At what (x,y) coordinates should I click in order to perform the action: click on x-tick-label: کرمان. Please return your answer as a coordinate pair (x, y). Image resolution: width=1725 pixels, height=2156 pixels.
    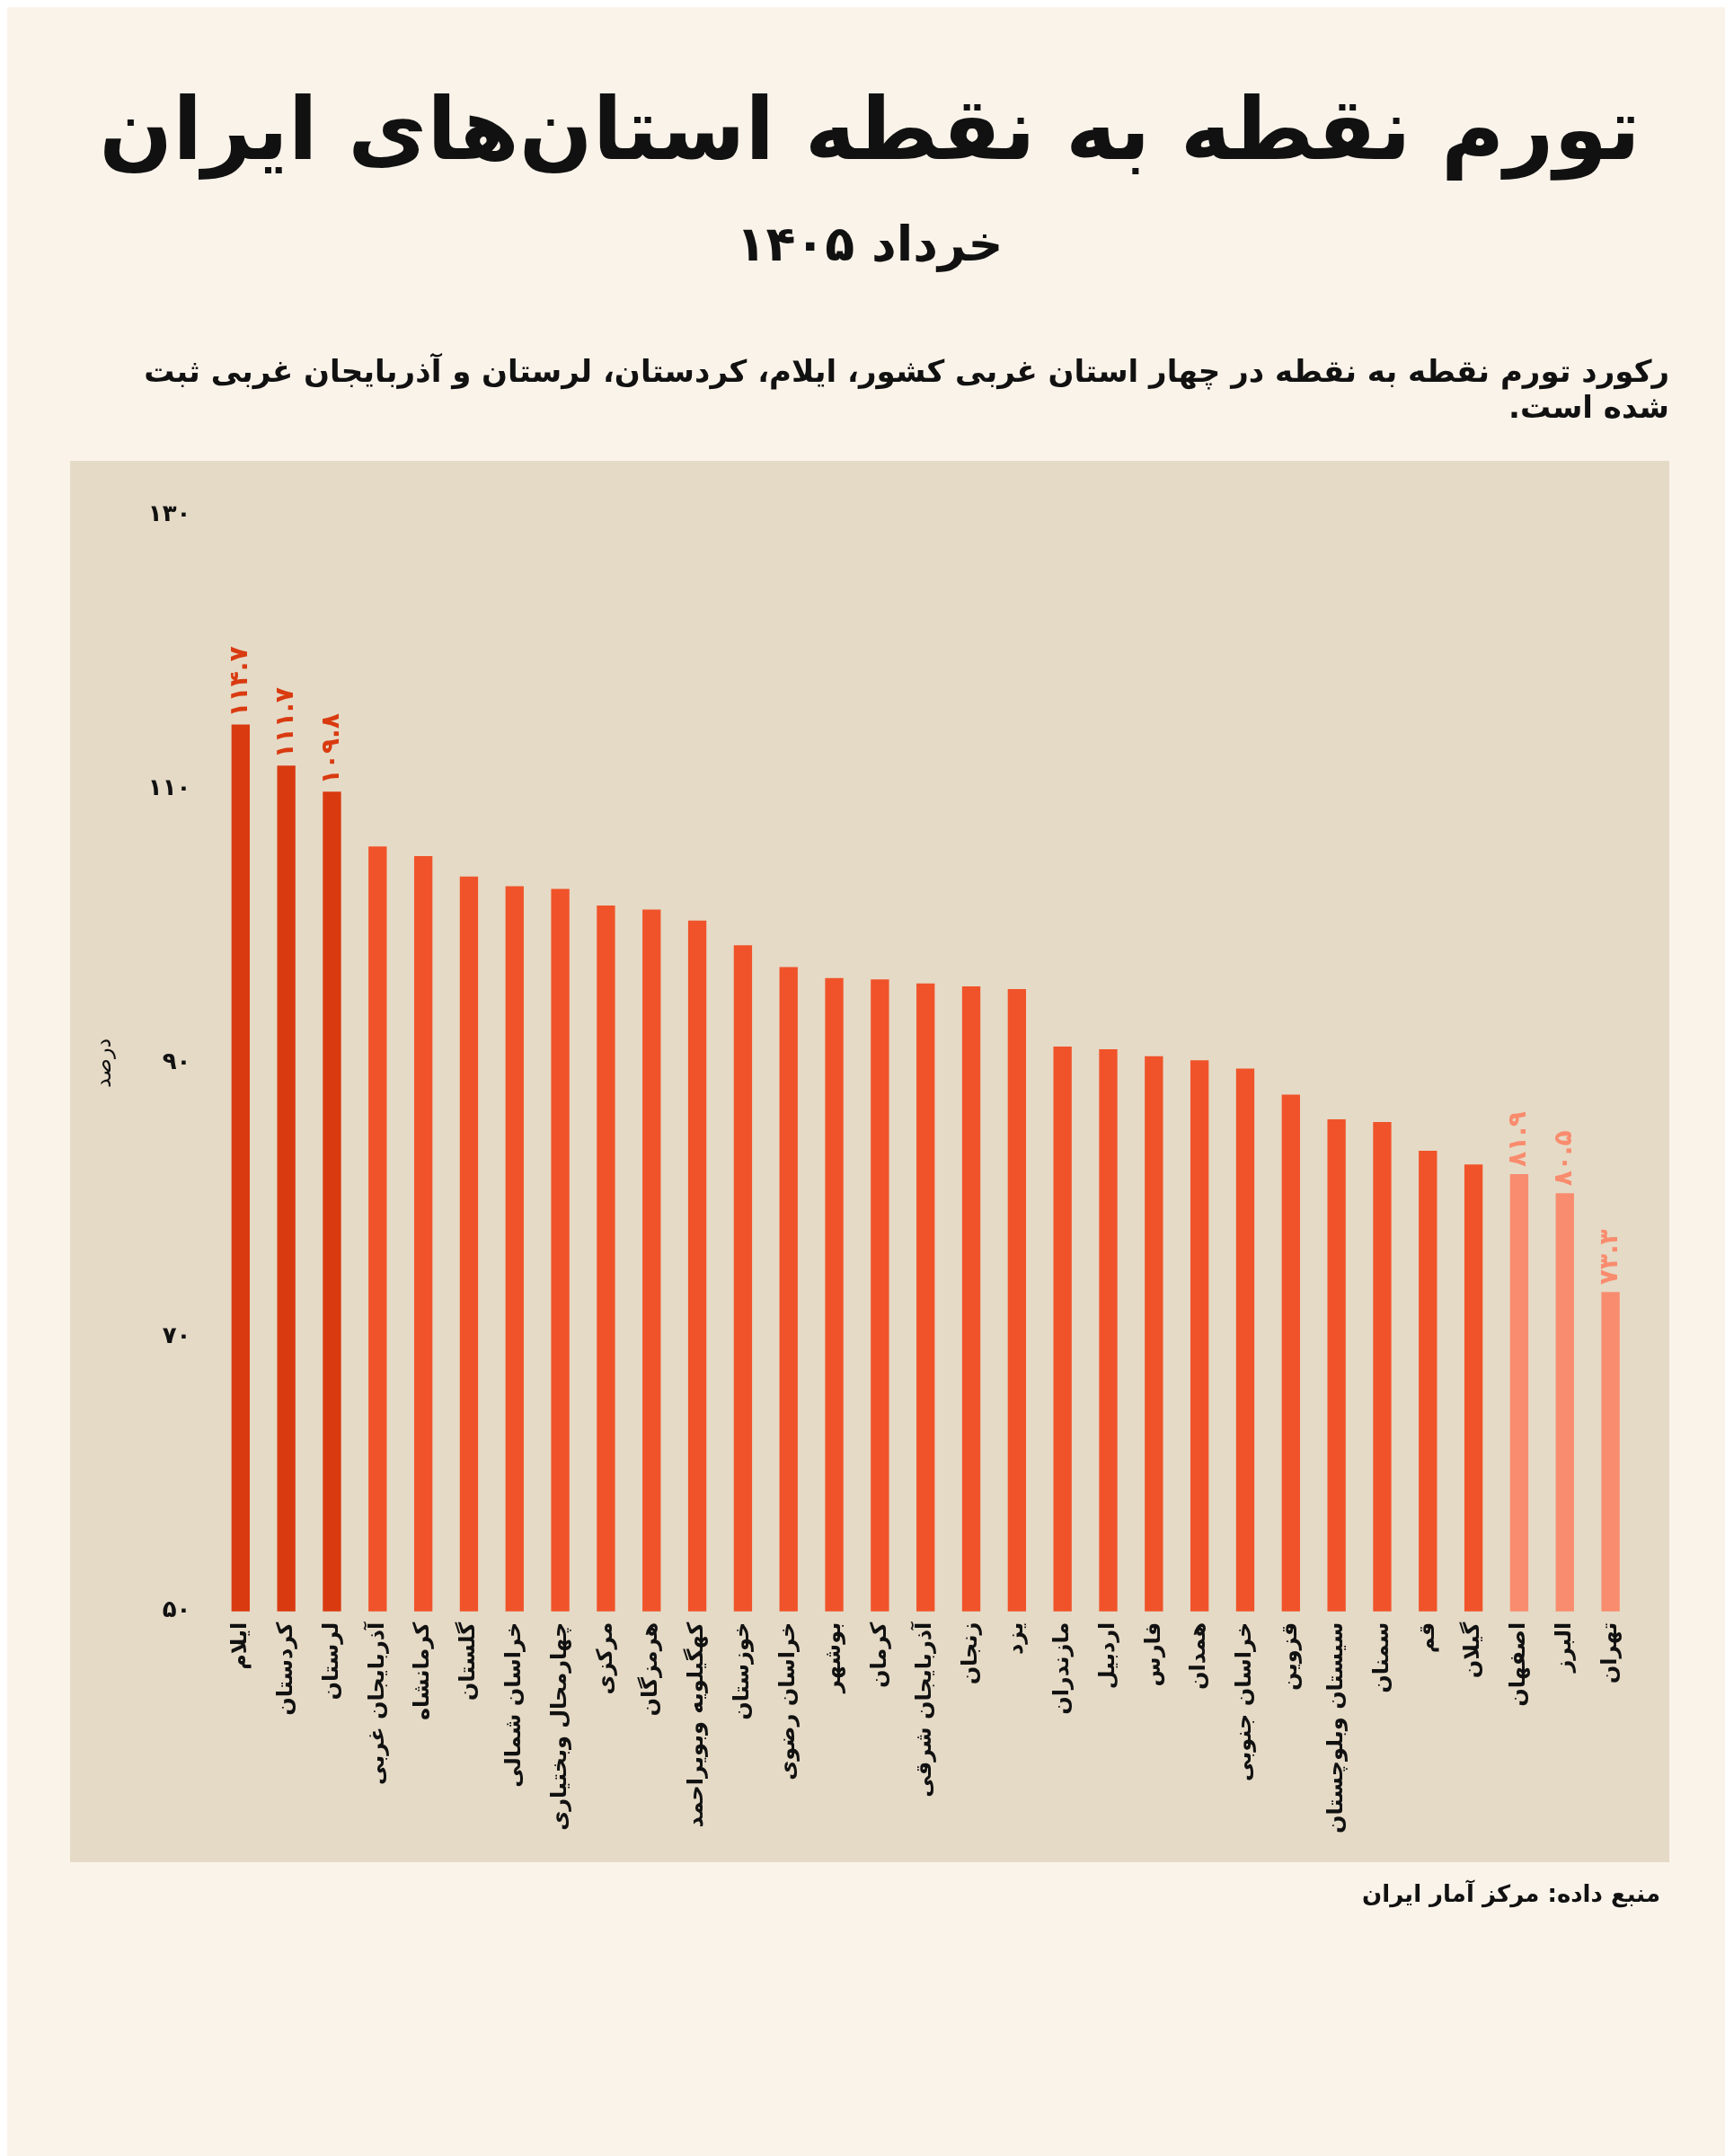
    Looking at the image, I should click on (878, 1655).